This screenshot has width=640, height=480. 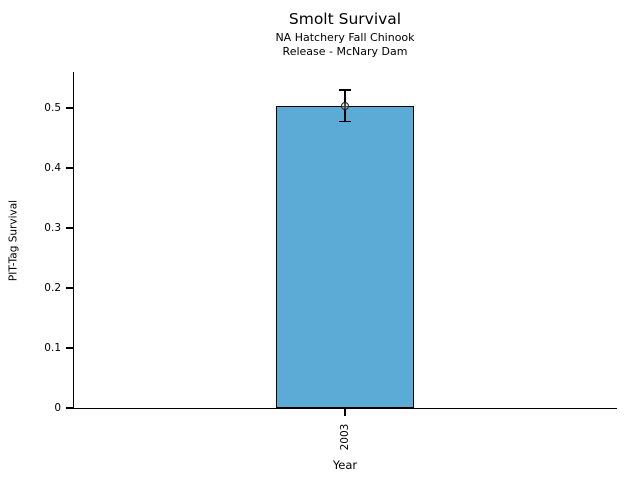 I want to click on y-tick-label: 0.2, so click(x=52, y=288).